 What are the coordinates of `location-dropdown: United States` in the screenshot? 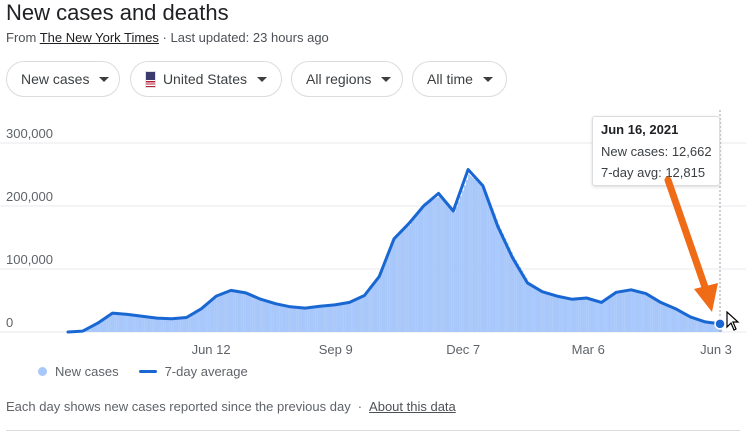 It's located at (206, 79).